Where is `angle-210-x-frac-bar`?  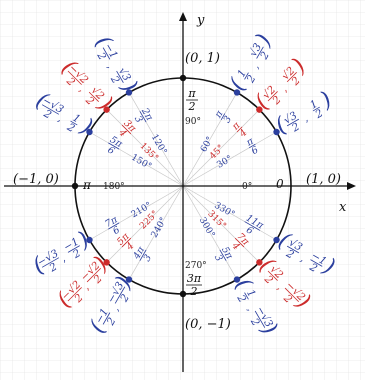
angle-210-x-frac-bar is located at coordinates (50, 262).